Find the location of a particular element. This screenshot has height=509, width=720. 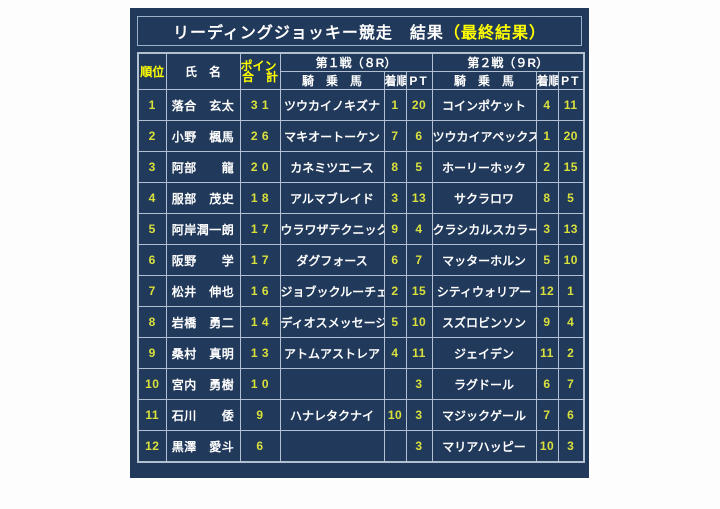

race2-position-cell: 1 is located at coordinates (547, 136).